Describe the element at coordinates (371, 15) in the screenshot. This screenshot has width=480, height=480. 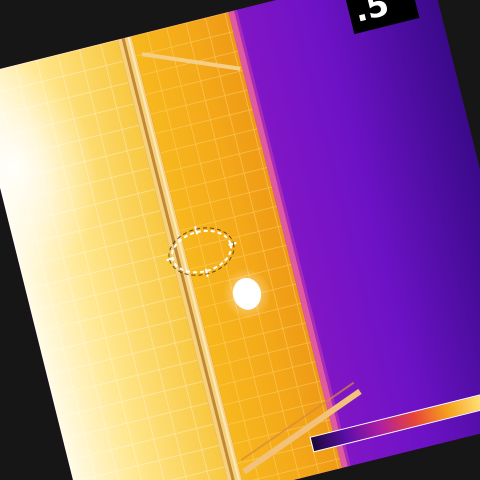
I see `center-temperature-value: .5` at that location.